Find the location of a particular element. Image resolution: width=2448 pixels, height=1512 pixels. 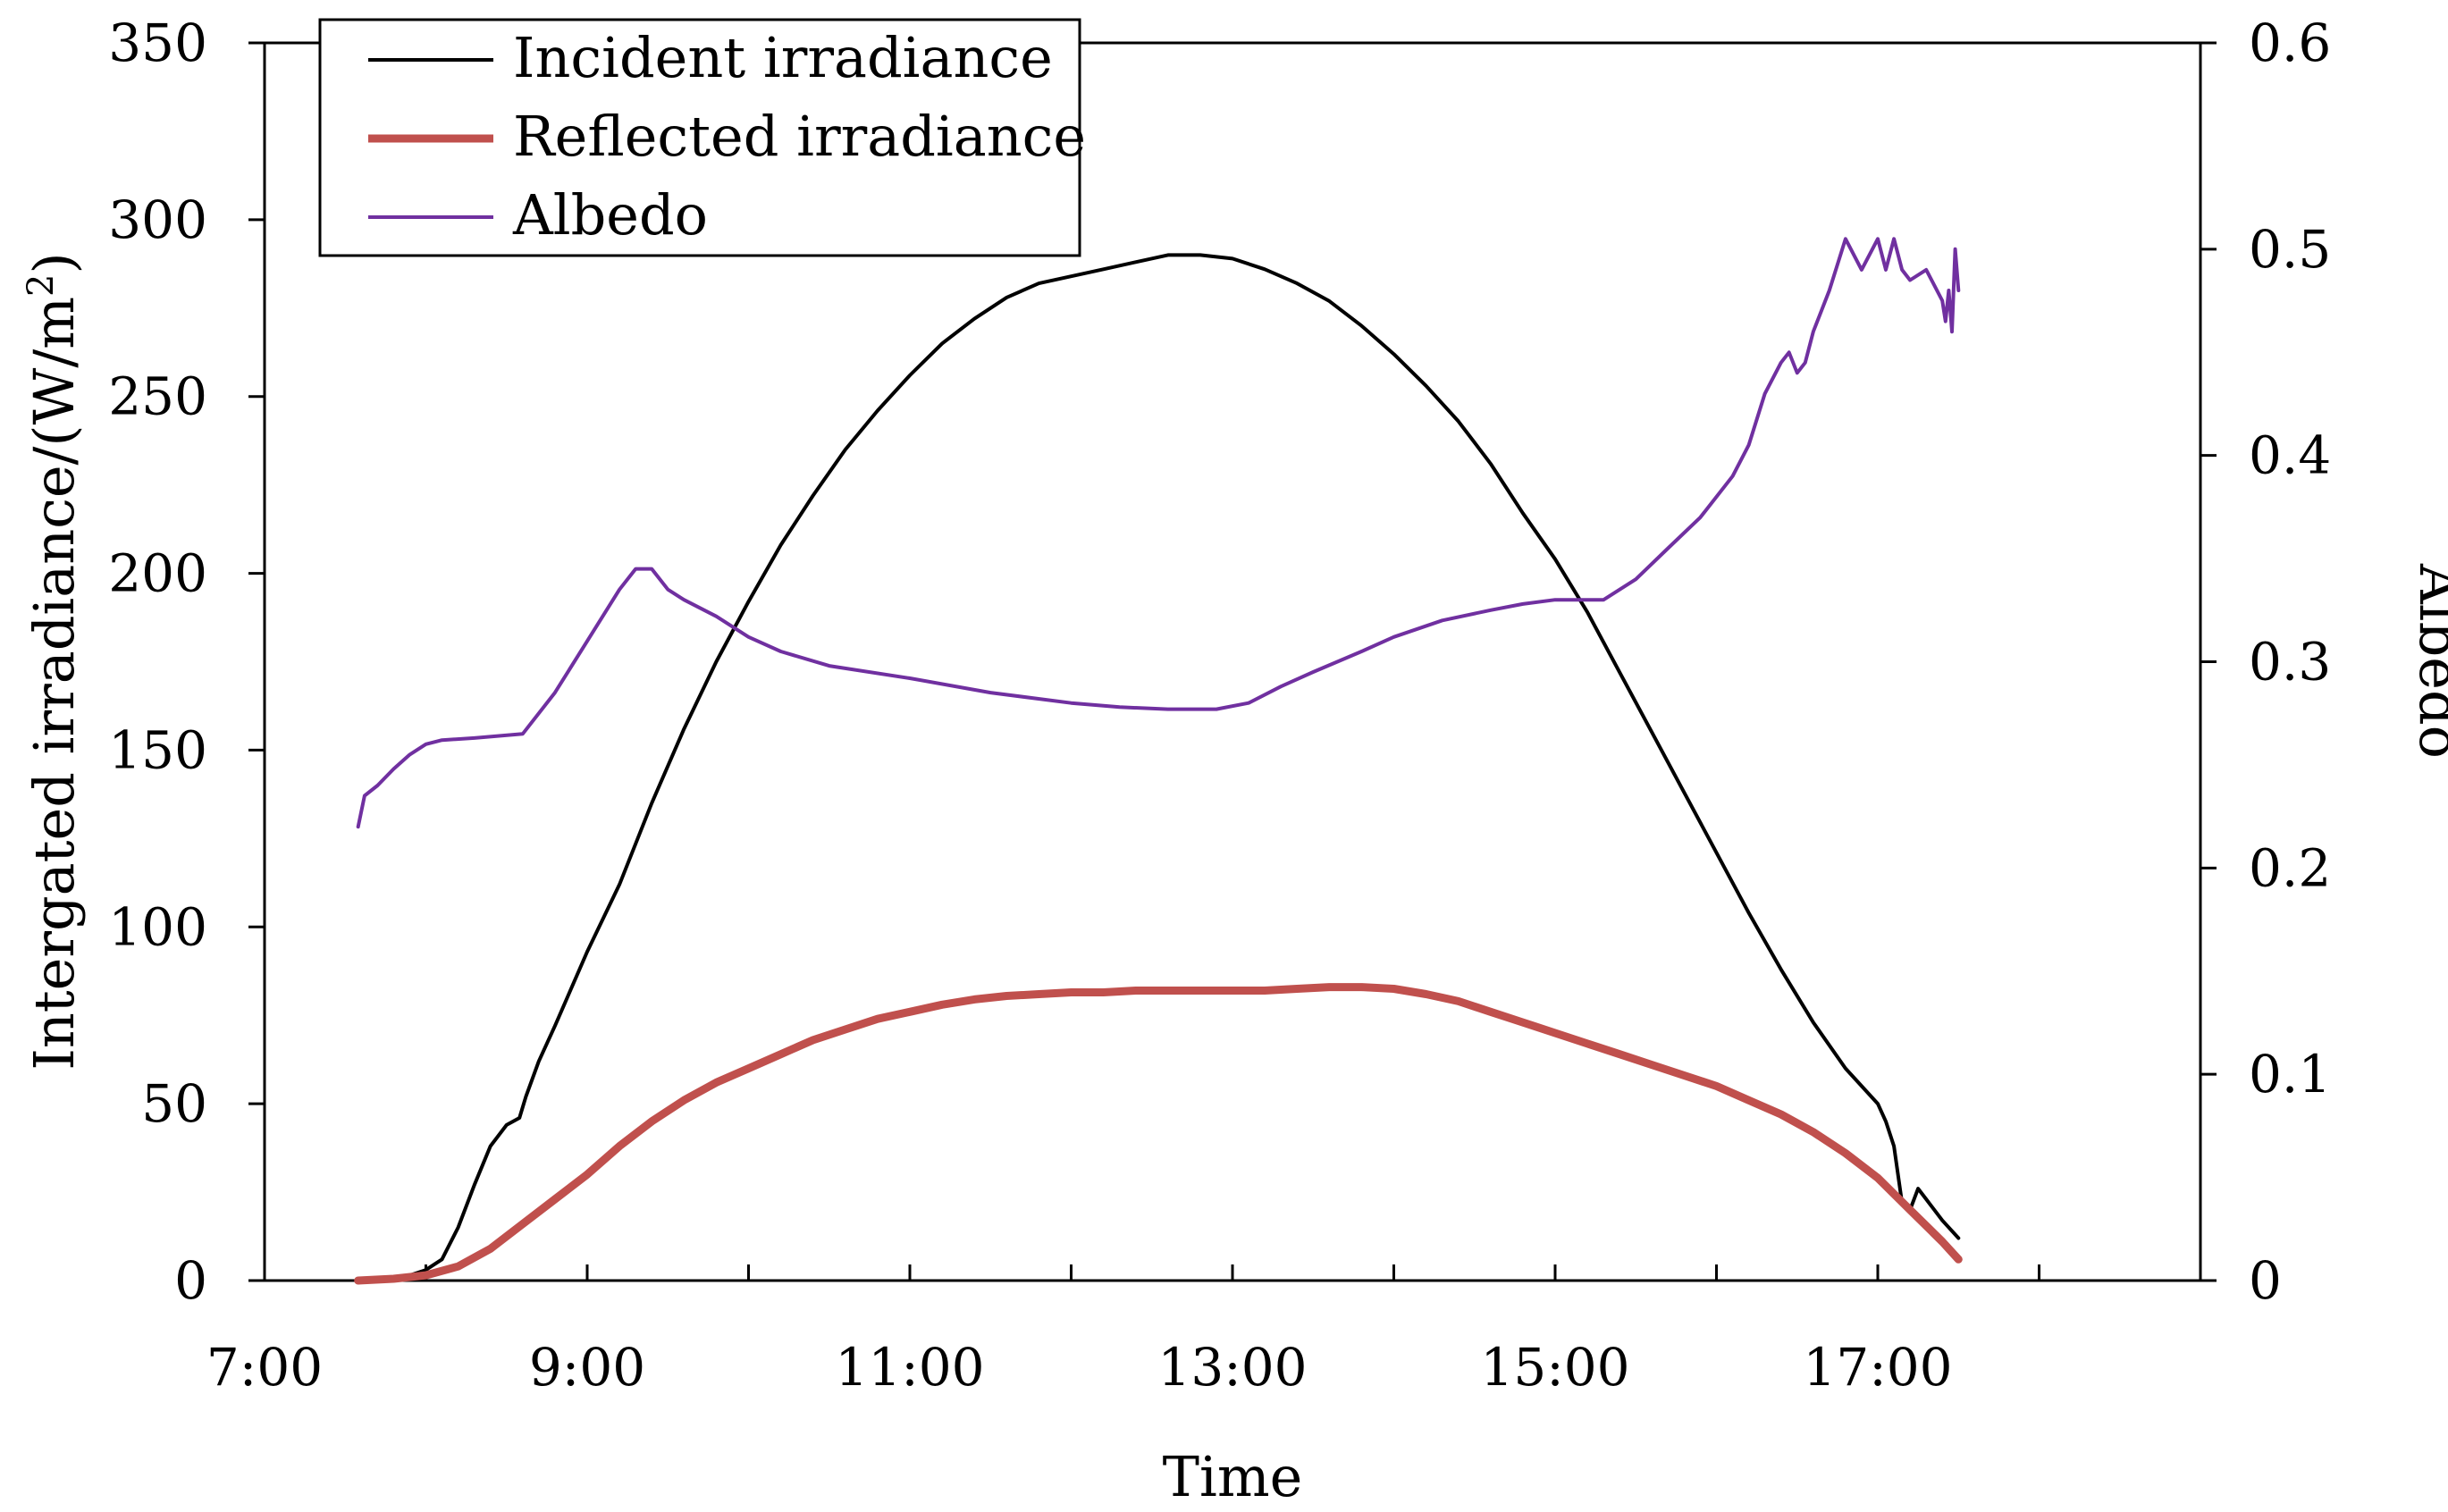

y-axis-title-right: Albedo is located at coordinates (2427, 661).